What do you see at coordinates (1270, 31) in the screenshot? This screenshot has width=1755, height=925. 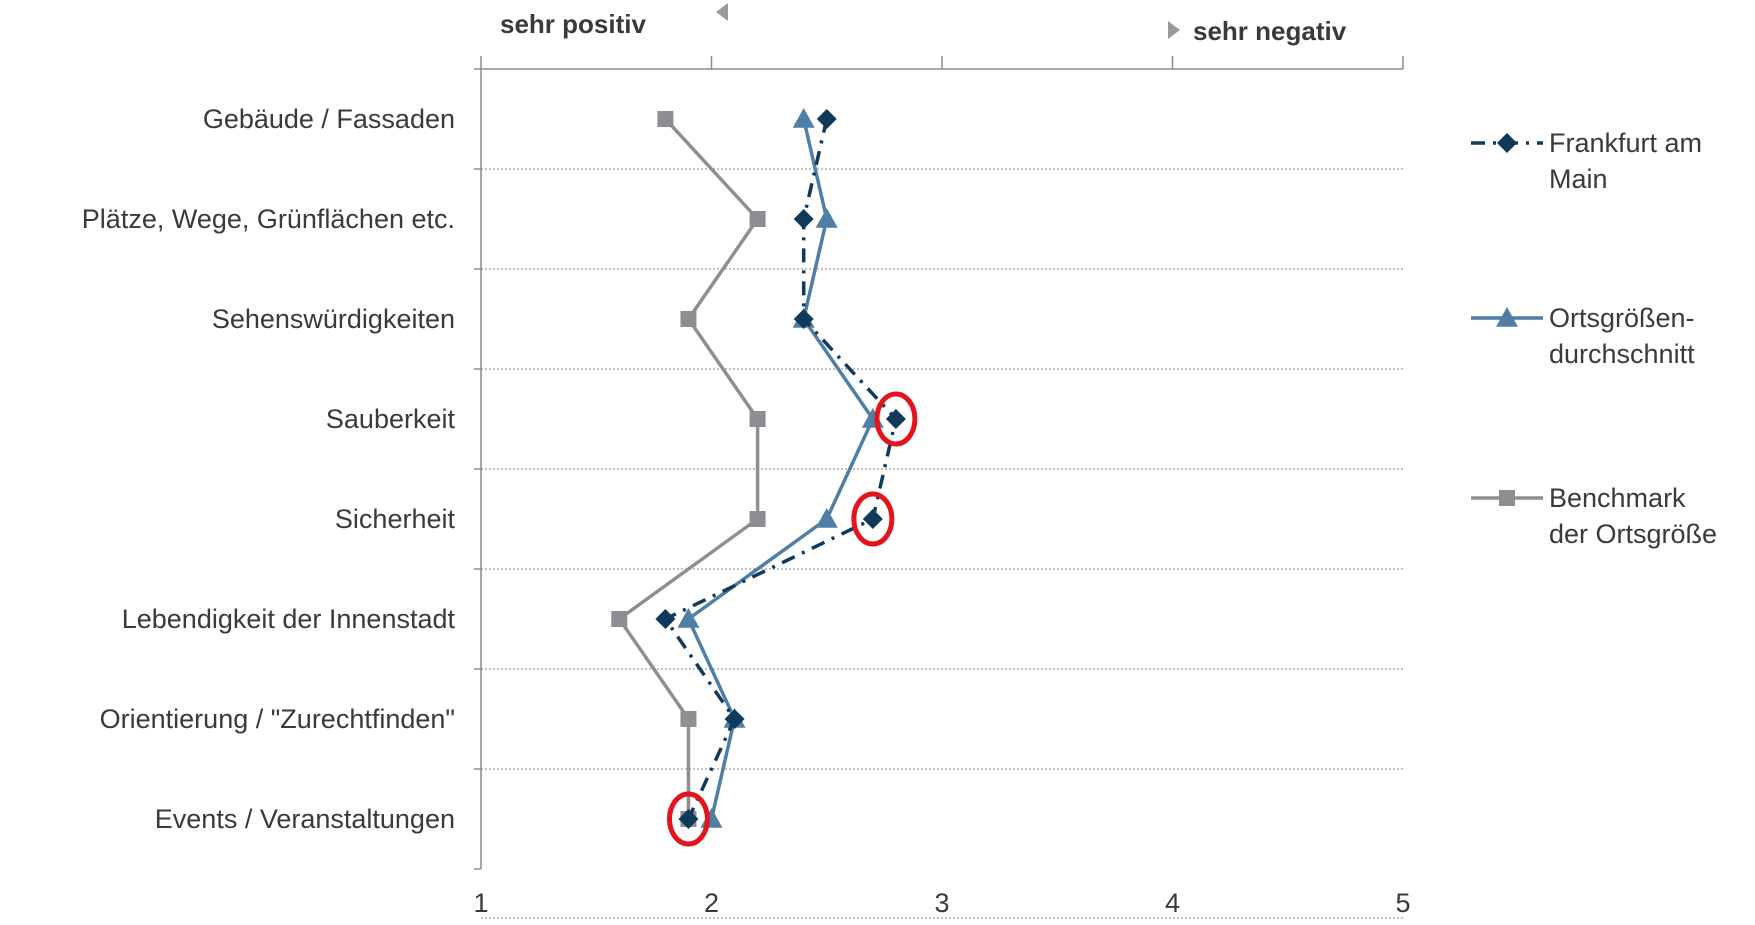 I see `direction-right-label: sehr negativ` at bounding box center [1270, 31].